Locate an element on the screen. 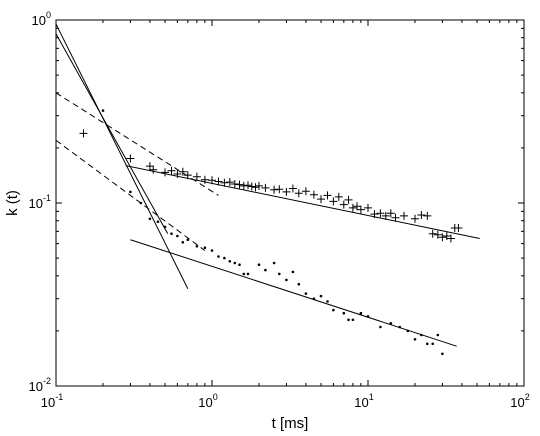  fit-line-6-dashed is located at coordinates (130, 195).